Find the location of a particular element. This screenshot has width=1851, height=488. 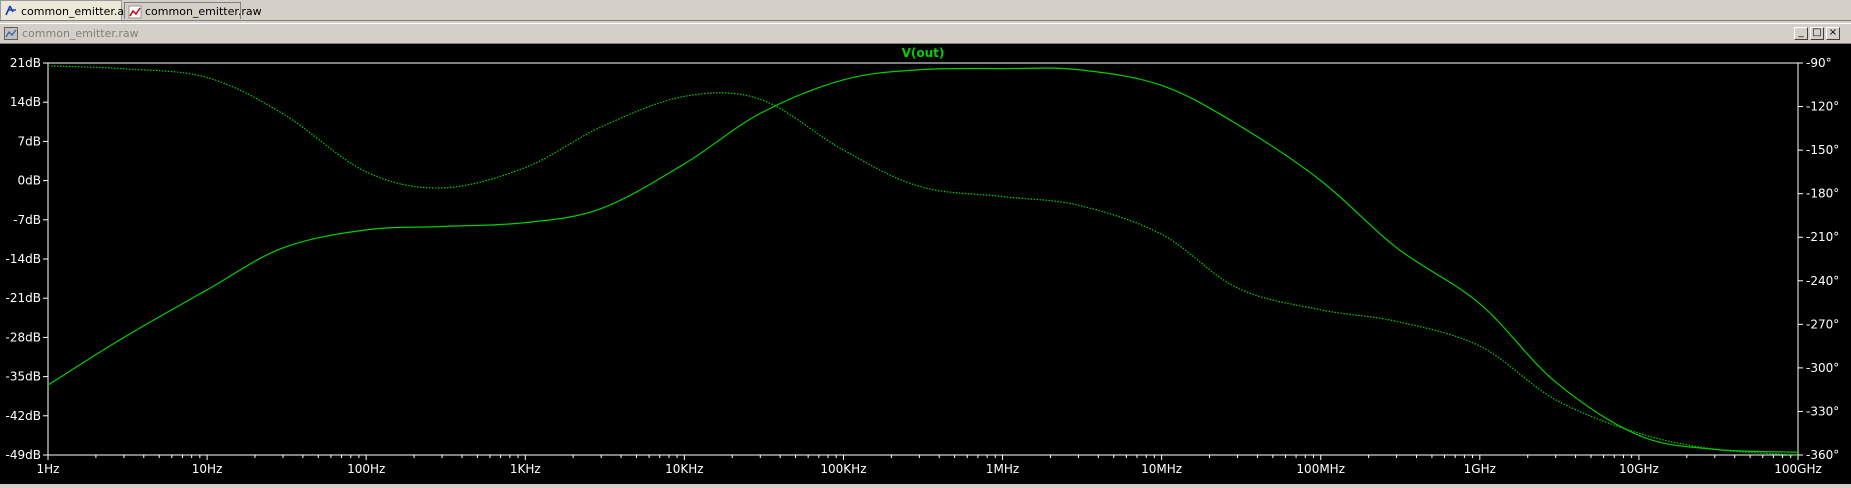

y-left-tick-label: 21dB is located at coordinates (25, 63).